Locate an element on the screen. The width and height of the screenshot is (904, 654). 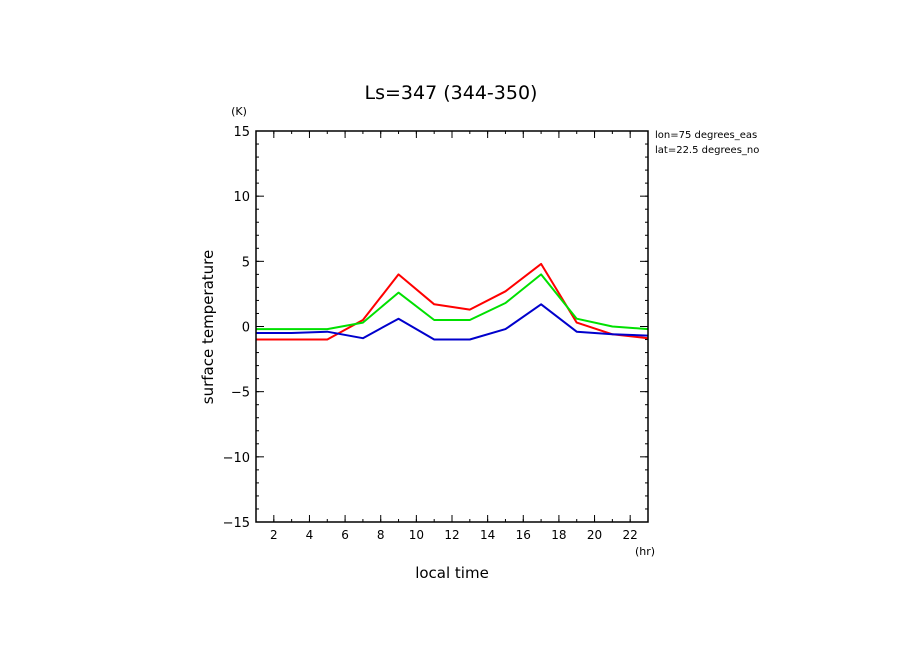
y-tick-label: 10 is located at coordinates (241, 197).